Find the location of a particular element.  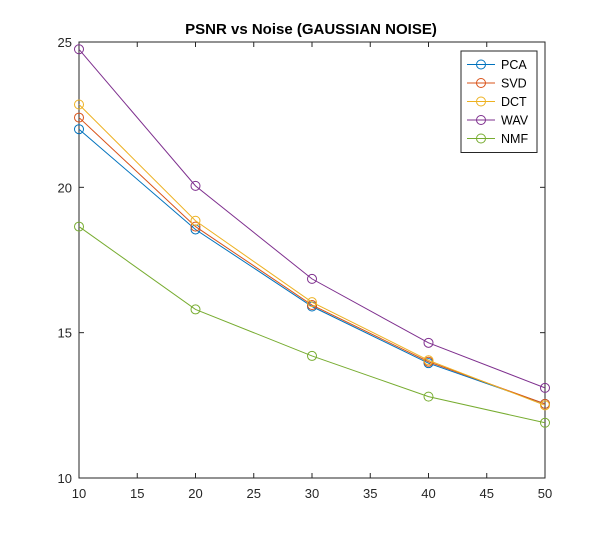

y-tick-label: 20 is located at coordinates (65, 187).